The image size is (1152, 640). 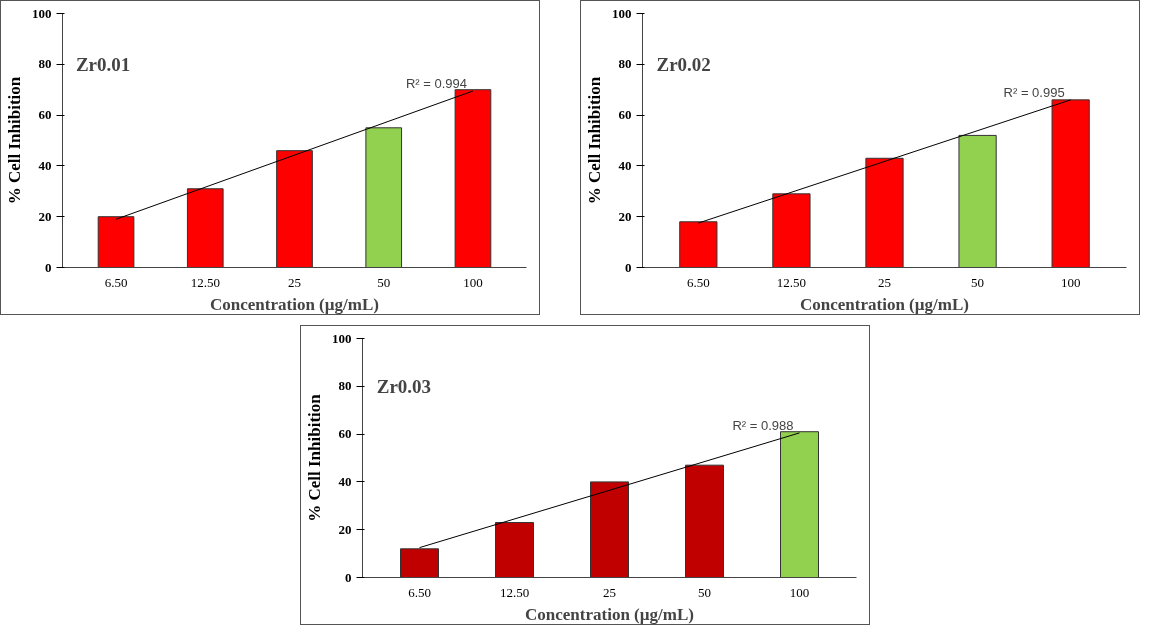 I want to click on text: Zr0.01, so click(x=103, y=64).